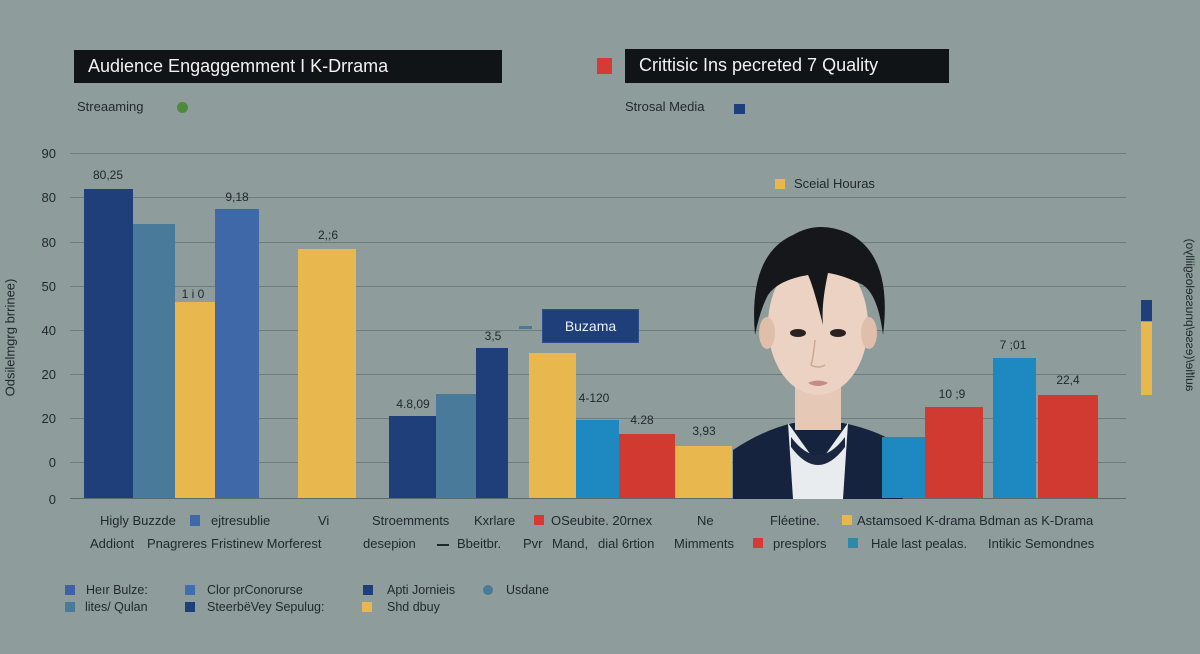 The width and height of the screenshot is (1200, 654). What do you see at coordinates (48, 153) in the screenshot?
I see `y-tick: 90` at bounding box center [48, 153].